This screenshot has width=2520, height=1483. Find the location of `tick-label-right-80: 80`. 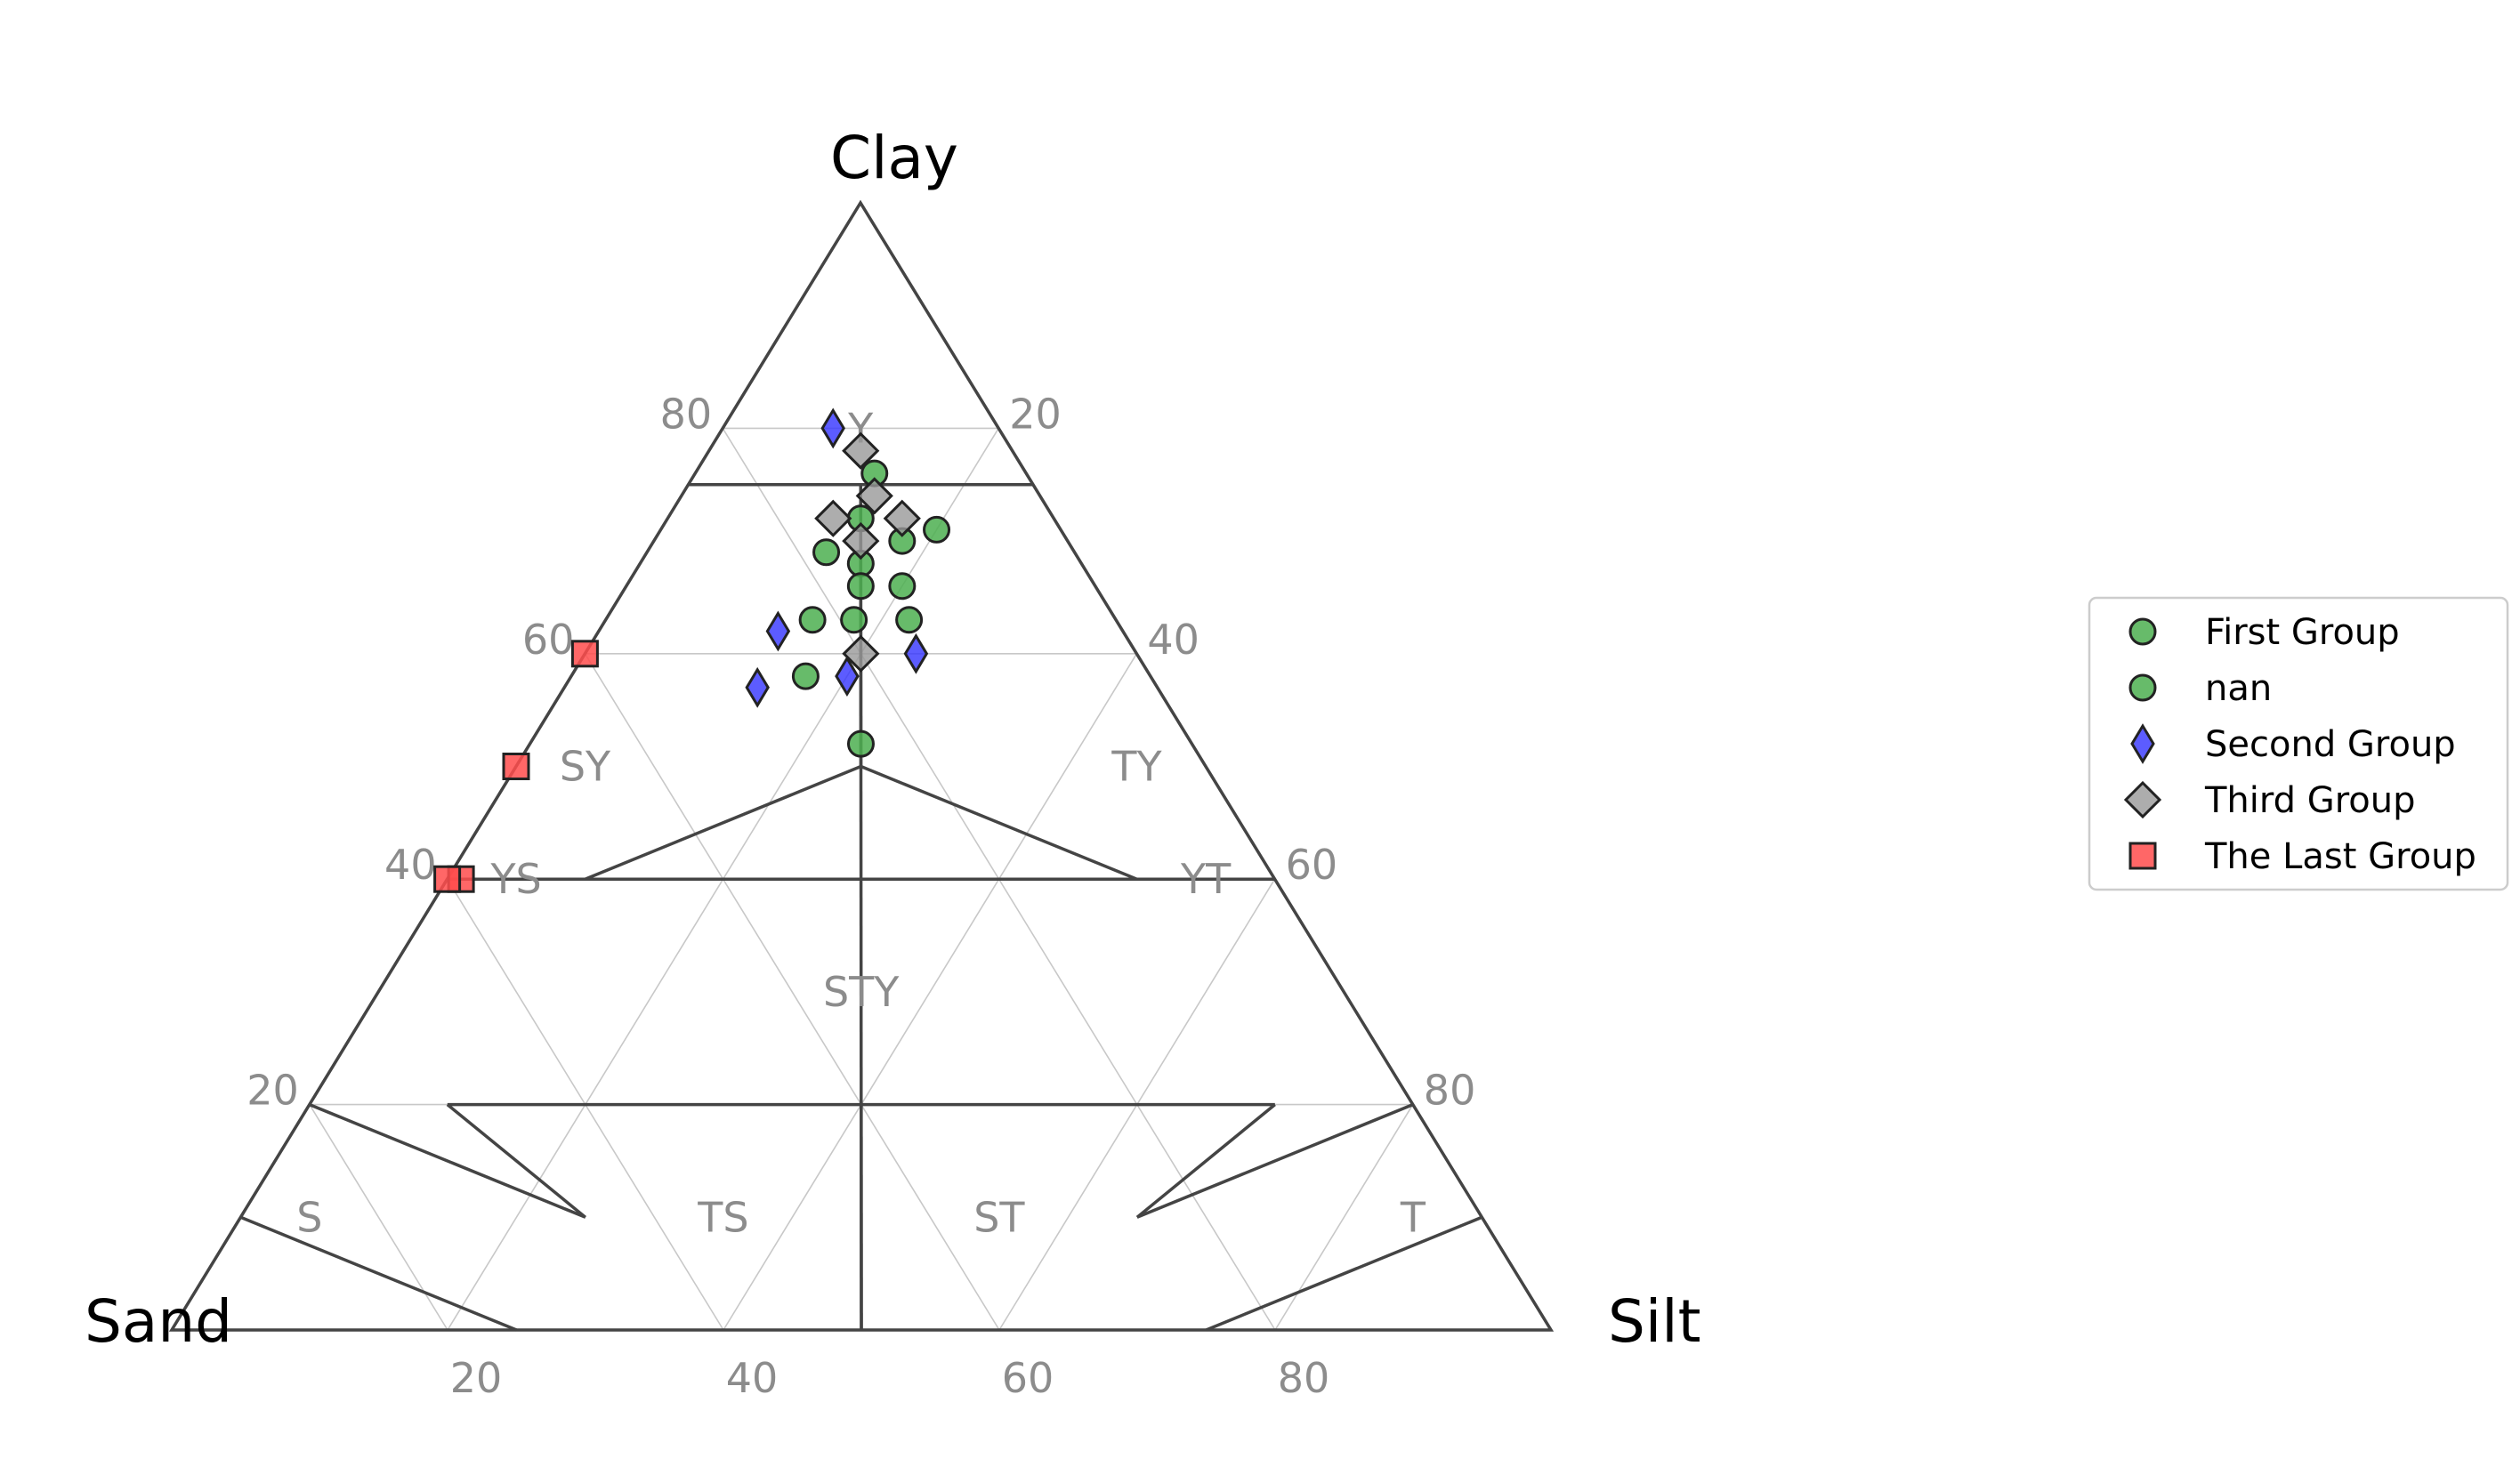

tick-label-right-80: 80 is located at coordinates (1450, 1091).